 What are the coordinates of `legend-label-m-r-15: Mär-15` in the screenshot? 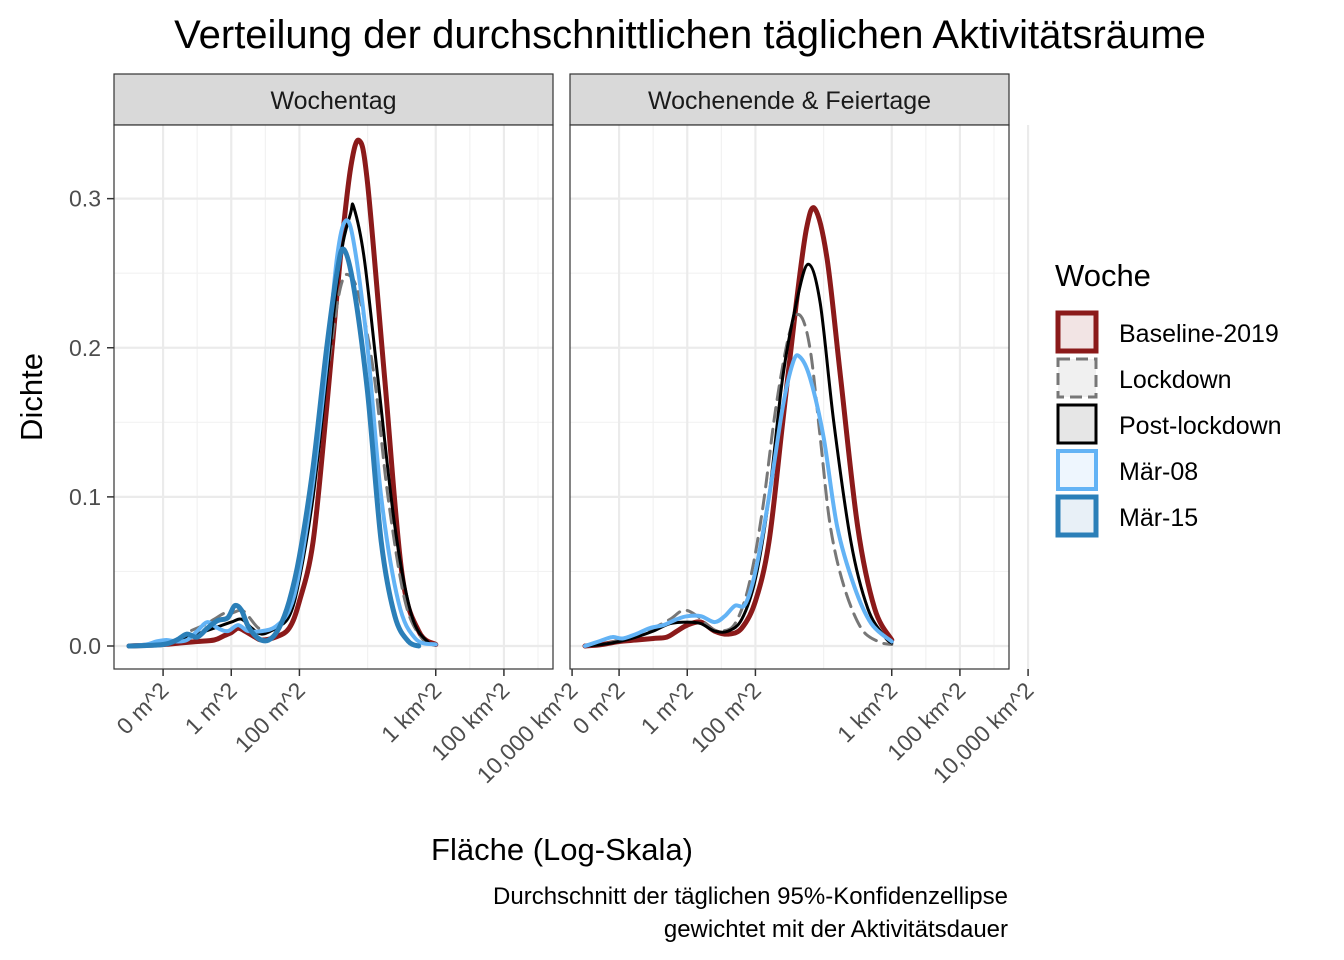 It's located at (1158, 518).